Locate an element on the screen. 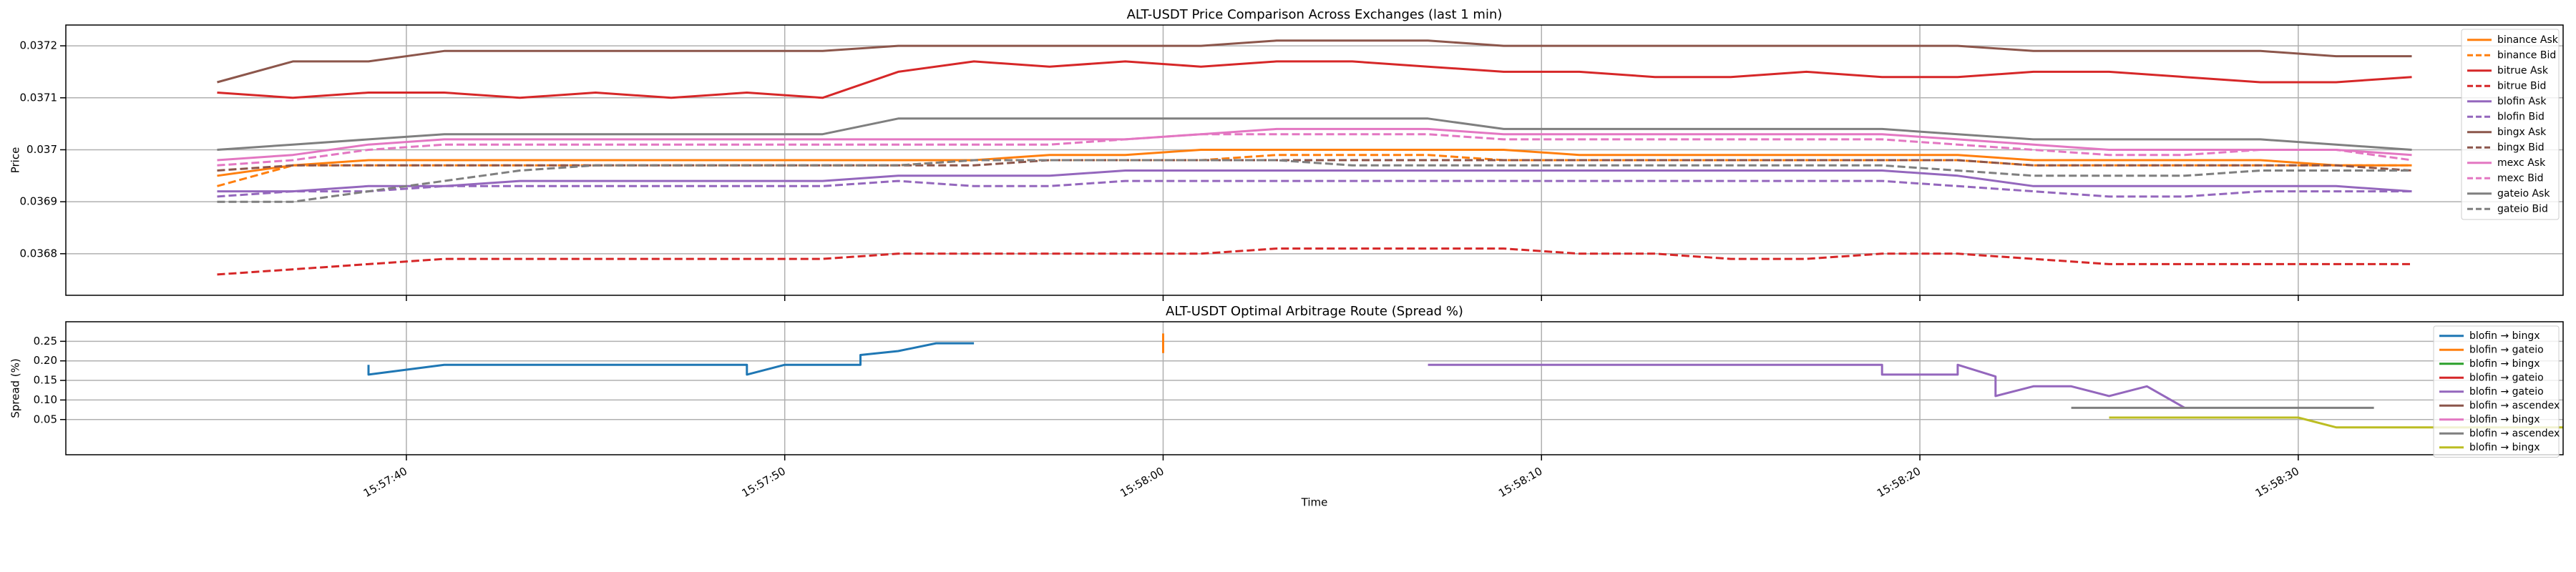 This screenshot has width=2576, height=572. legend-label: blofin Ask is located at coordinates (2522, 101).